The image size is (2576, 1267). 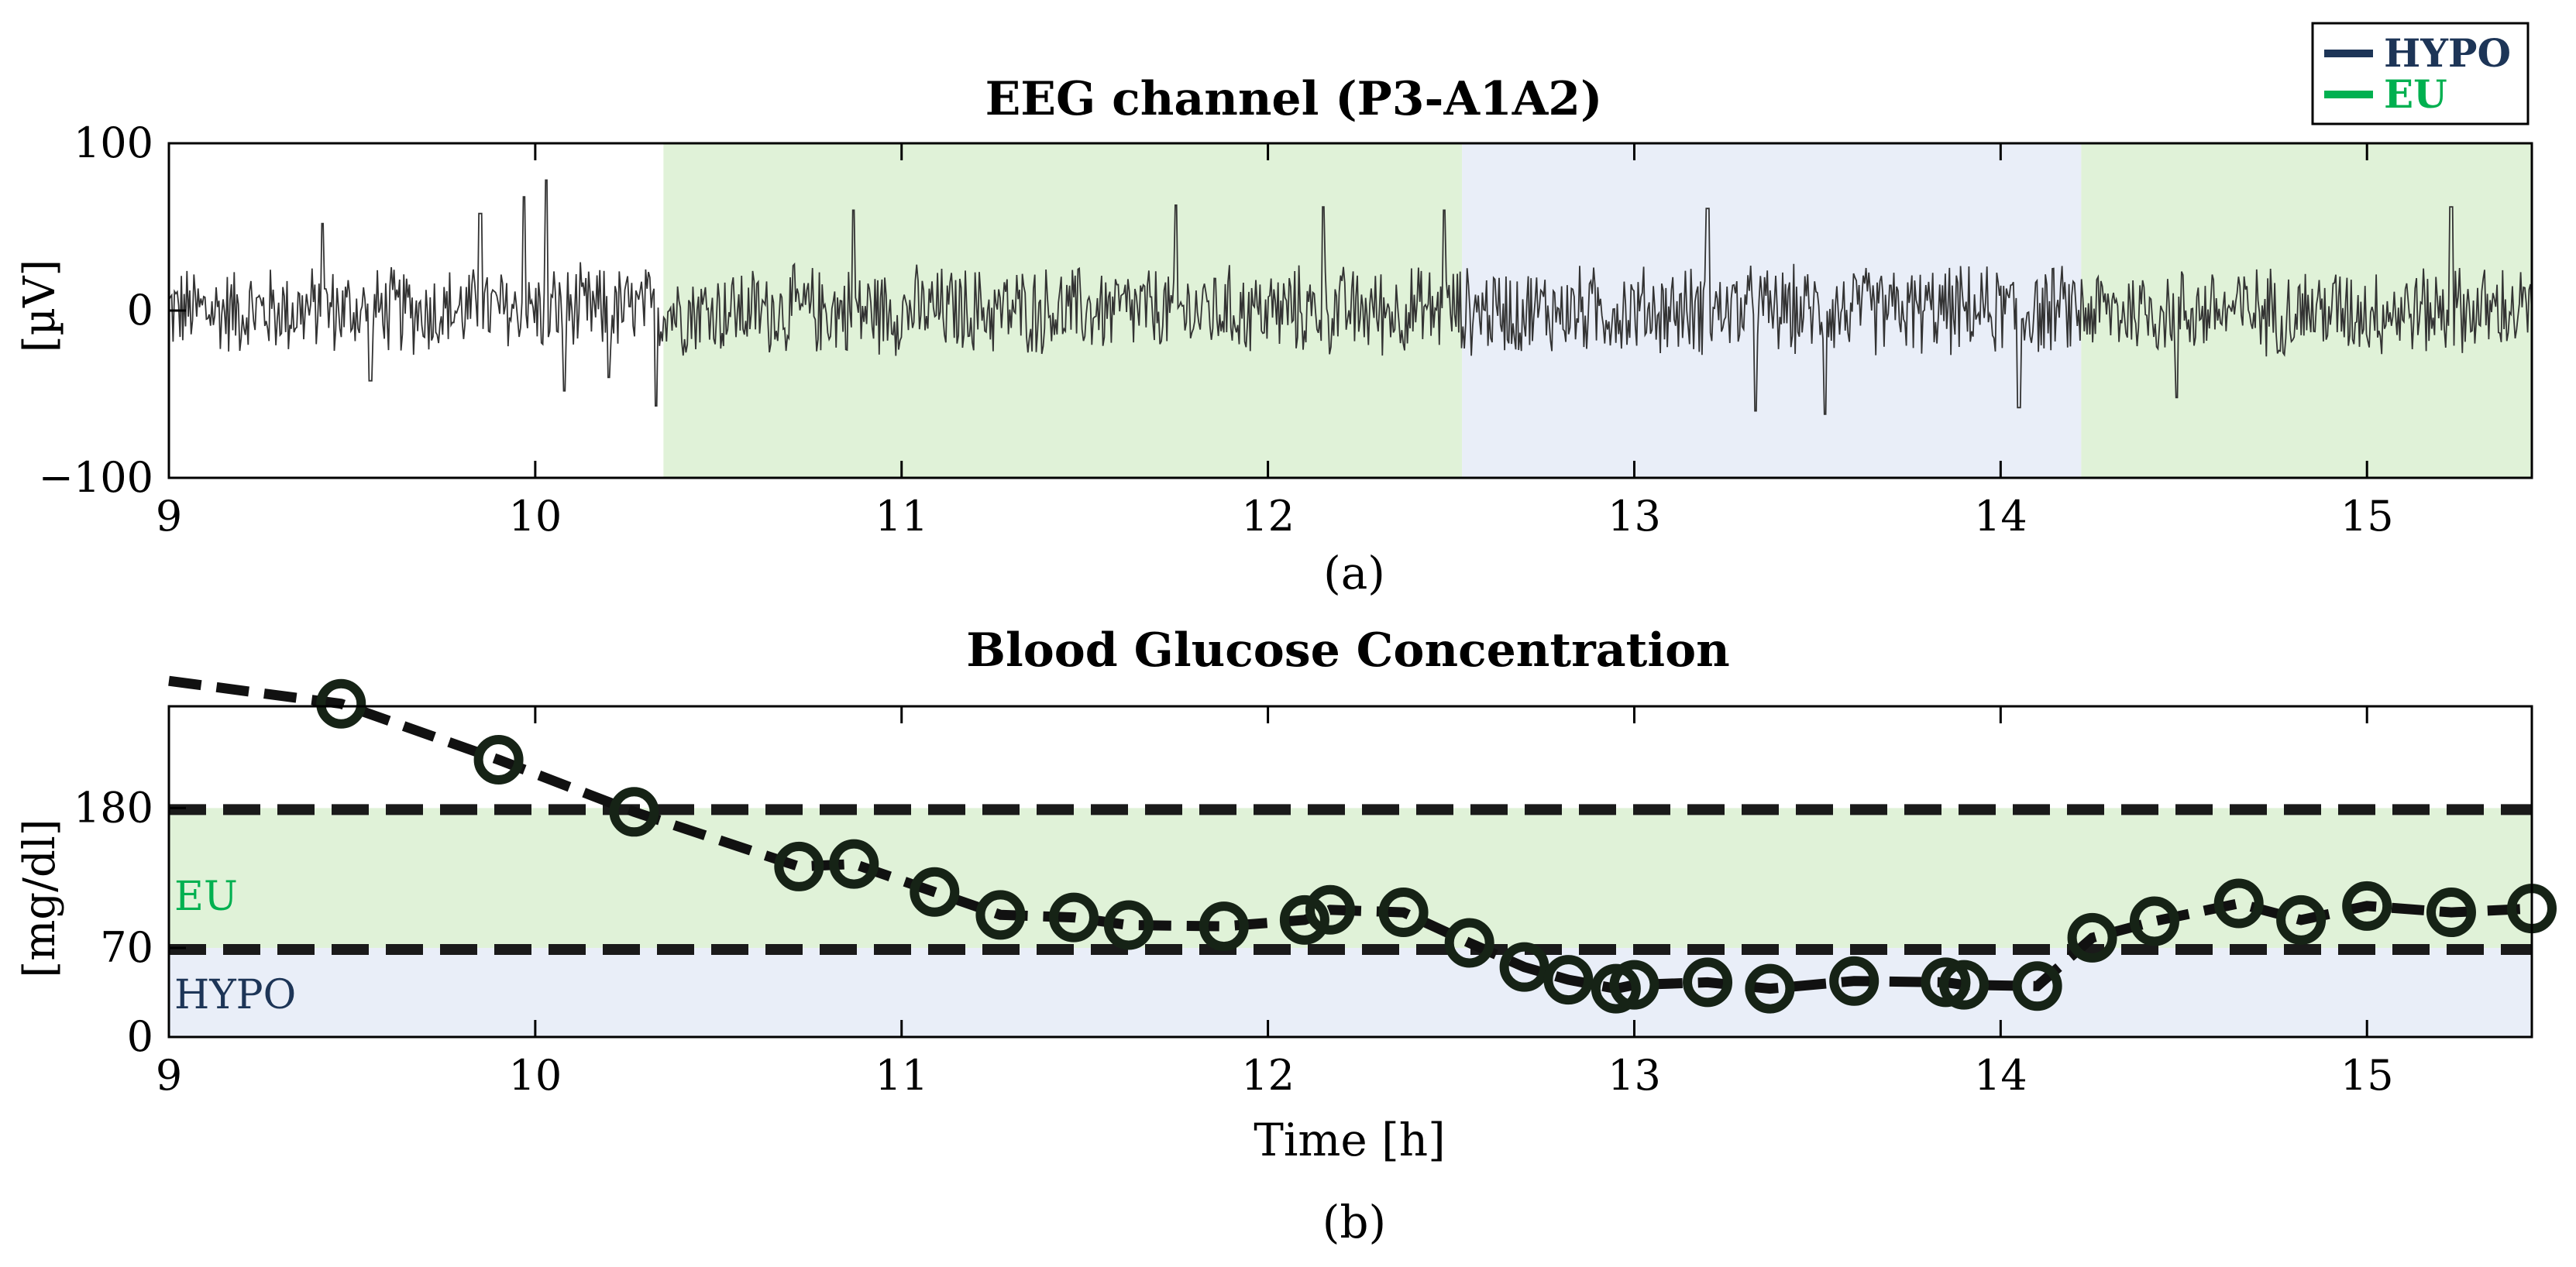 I want to click on eeg-caption: (a), so click(x=1354, y=573).